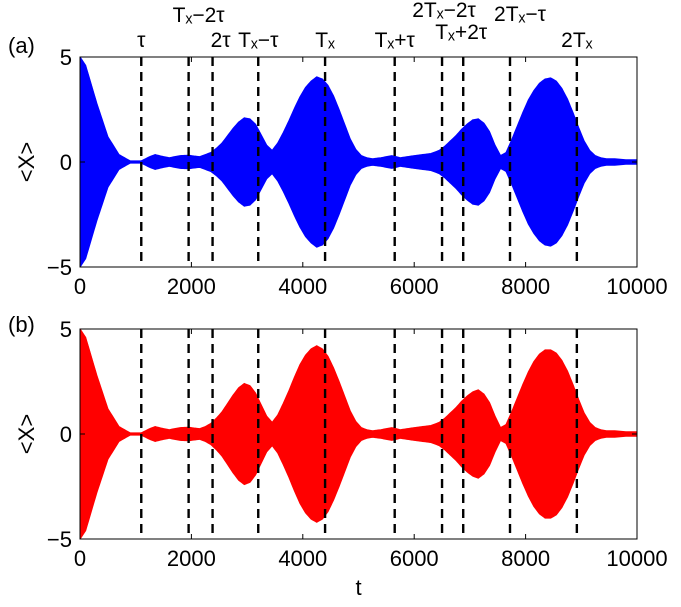  Describe the element at coordinates (461, 32) in the screenshot. I see `marker-label: Tₓ+2τ` at that location.